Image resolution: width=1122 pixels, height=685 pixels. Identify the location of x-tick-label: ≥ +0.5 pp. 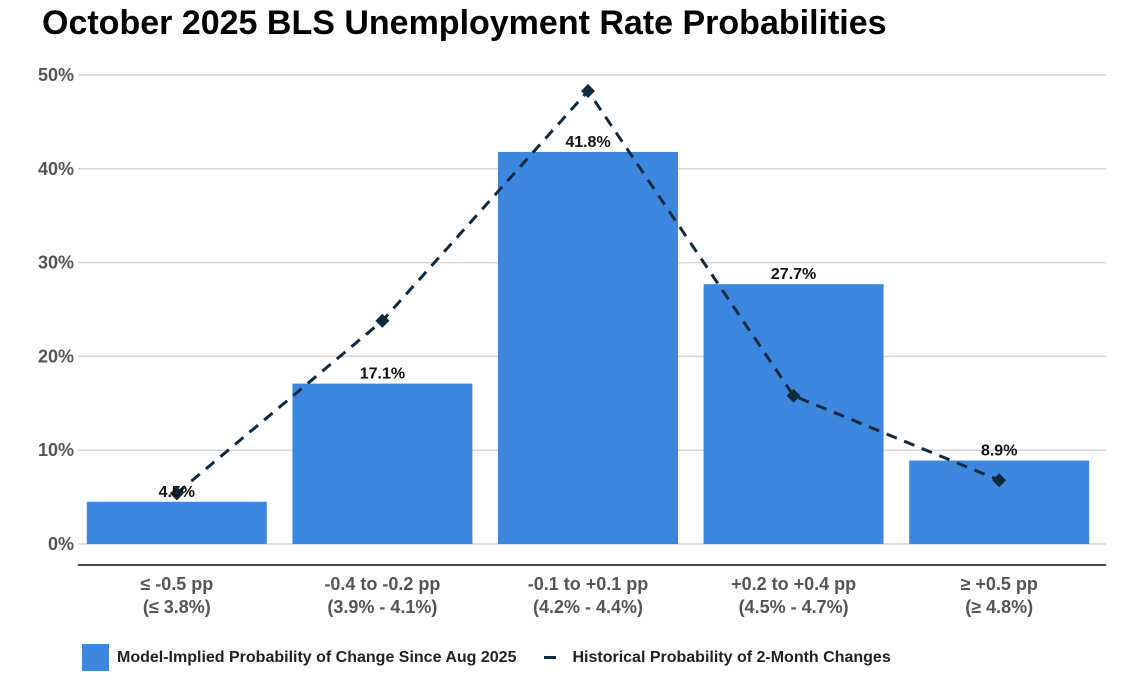
(998, 584).